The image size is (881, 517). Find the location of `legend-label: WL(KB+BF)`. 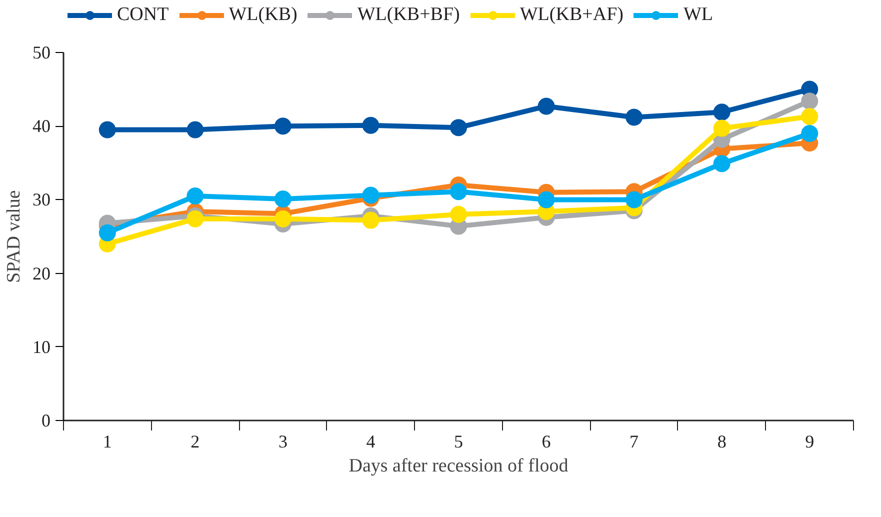

legend-label: WL(KB+BF) is located at coordinates (408, 15).